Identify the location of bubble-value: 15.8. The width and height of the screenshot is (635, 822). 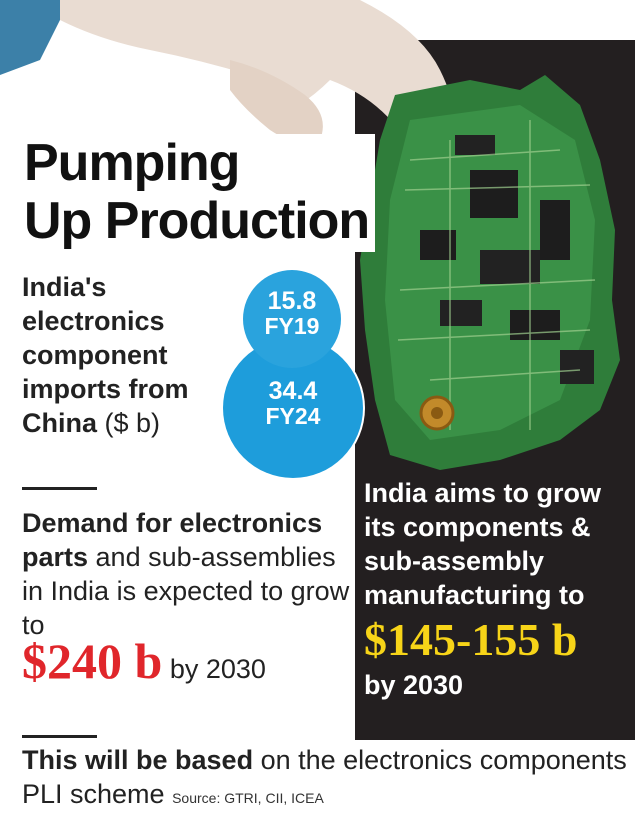
(292, 301).